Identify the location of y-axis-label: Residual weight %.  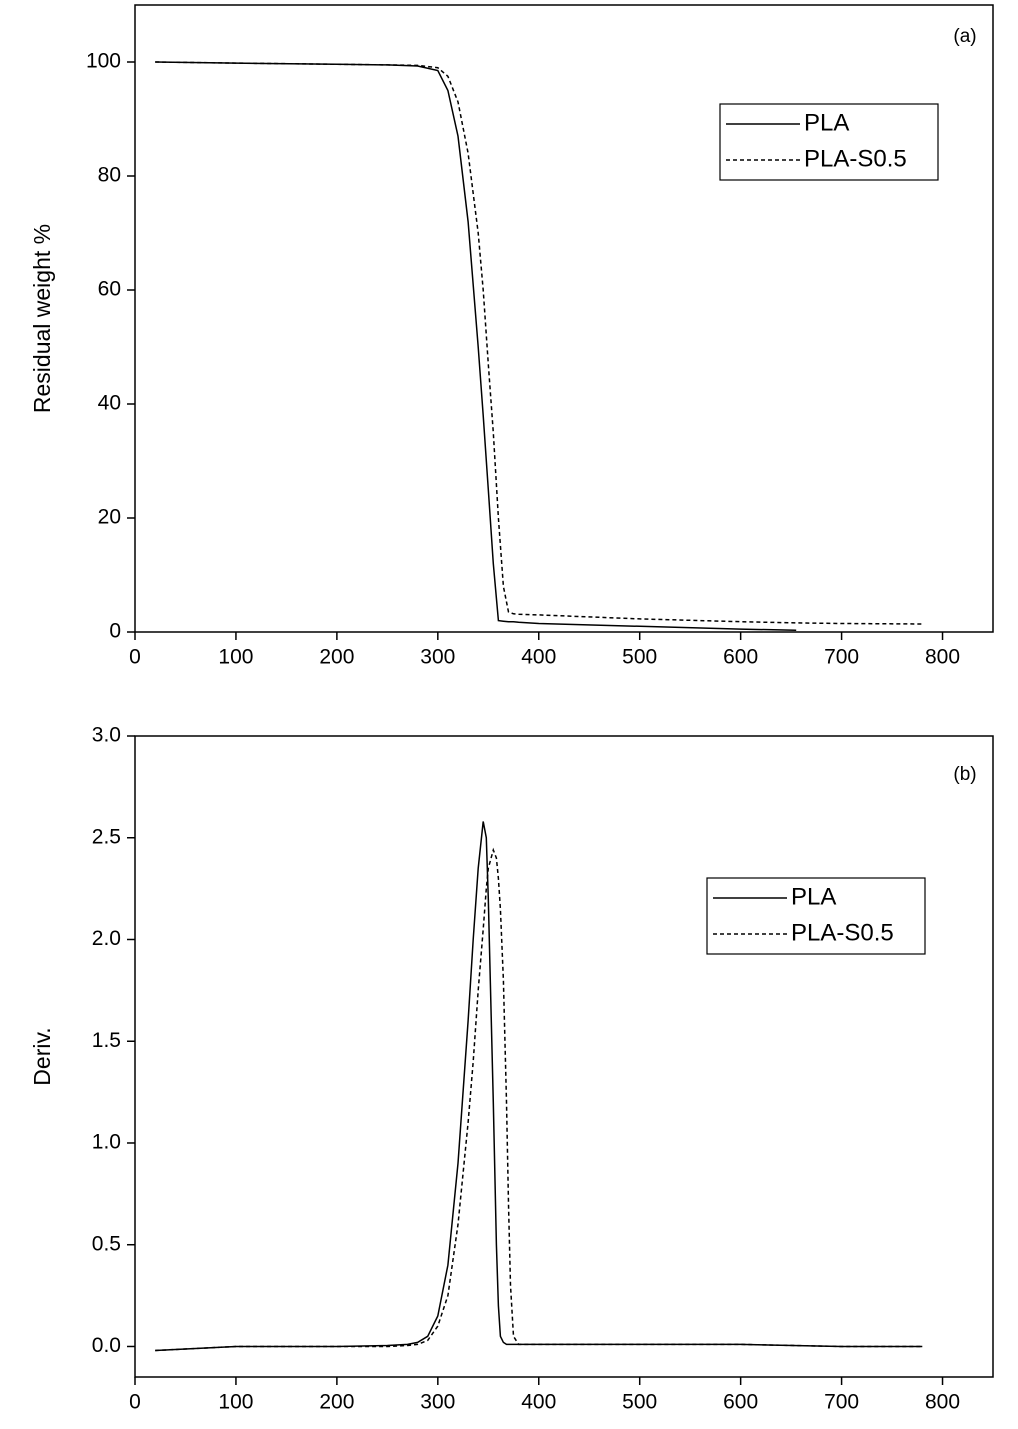
(42, 318).